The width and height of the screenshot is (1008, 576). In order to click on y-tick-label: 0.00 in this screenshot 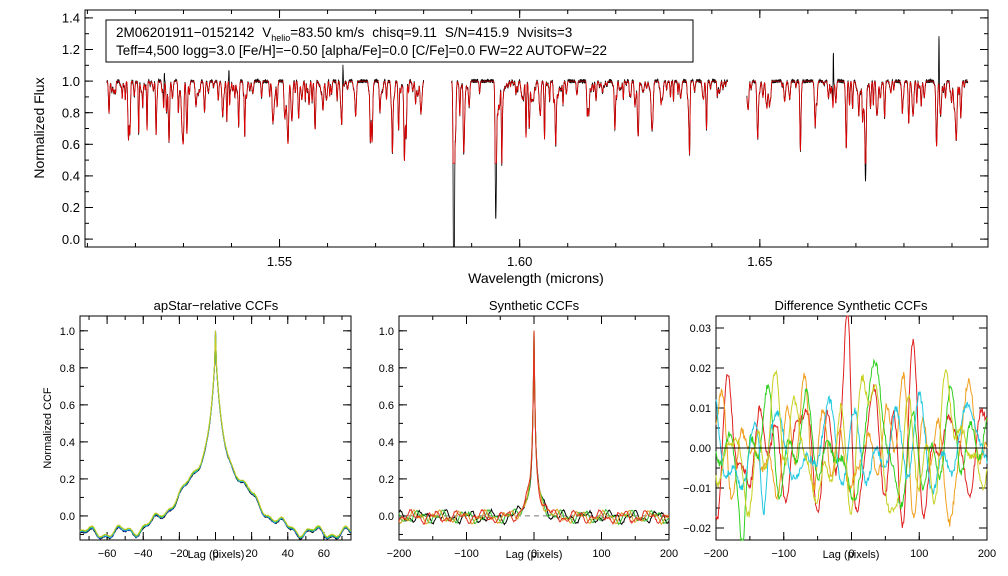, I will do `click(700, 449)`.